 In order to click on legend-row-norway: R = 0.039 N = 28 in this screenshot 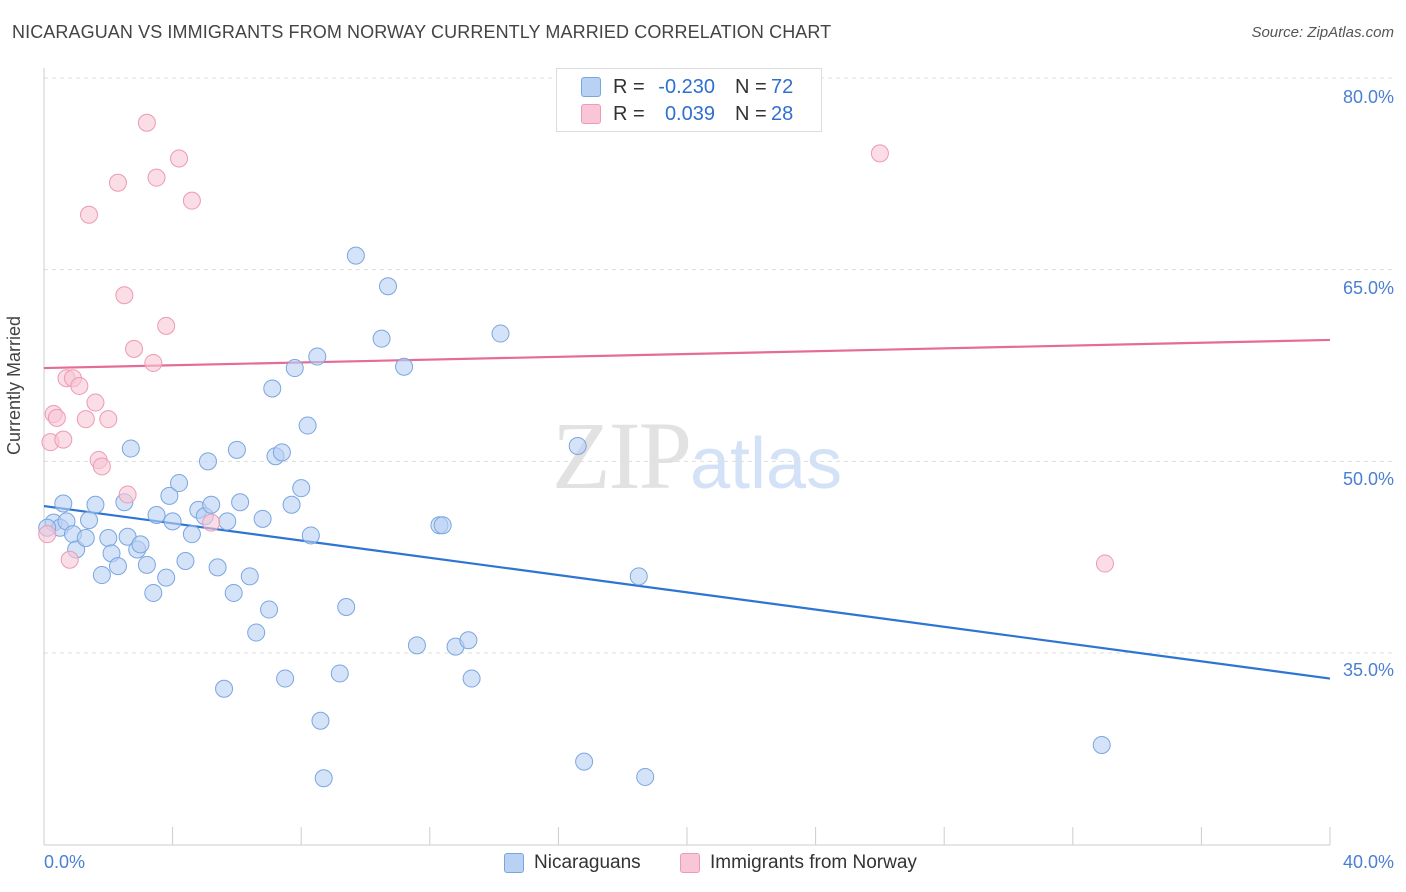, I will do `click(687, 114)`.